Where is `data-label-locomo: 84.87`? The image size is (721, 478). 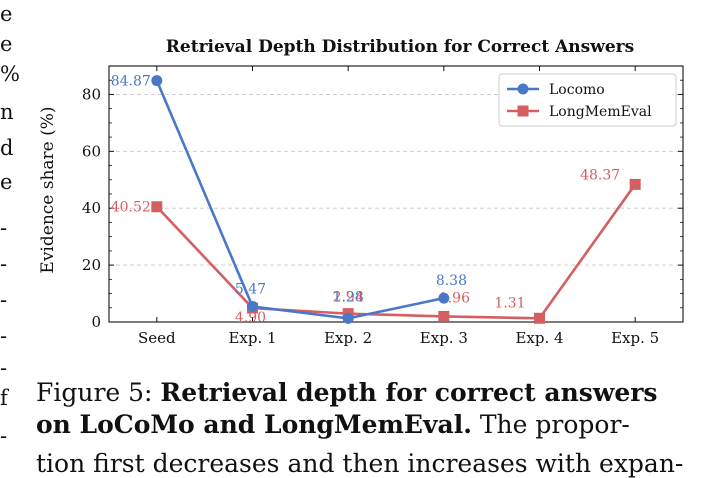
data-label-locomo: 84.87 is located at coordinates (131, 82).